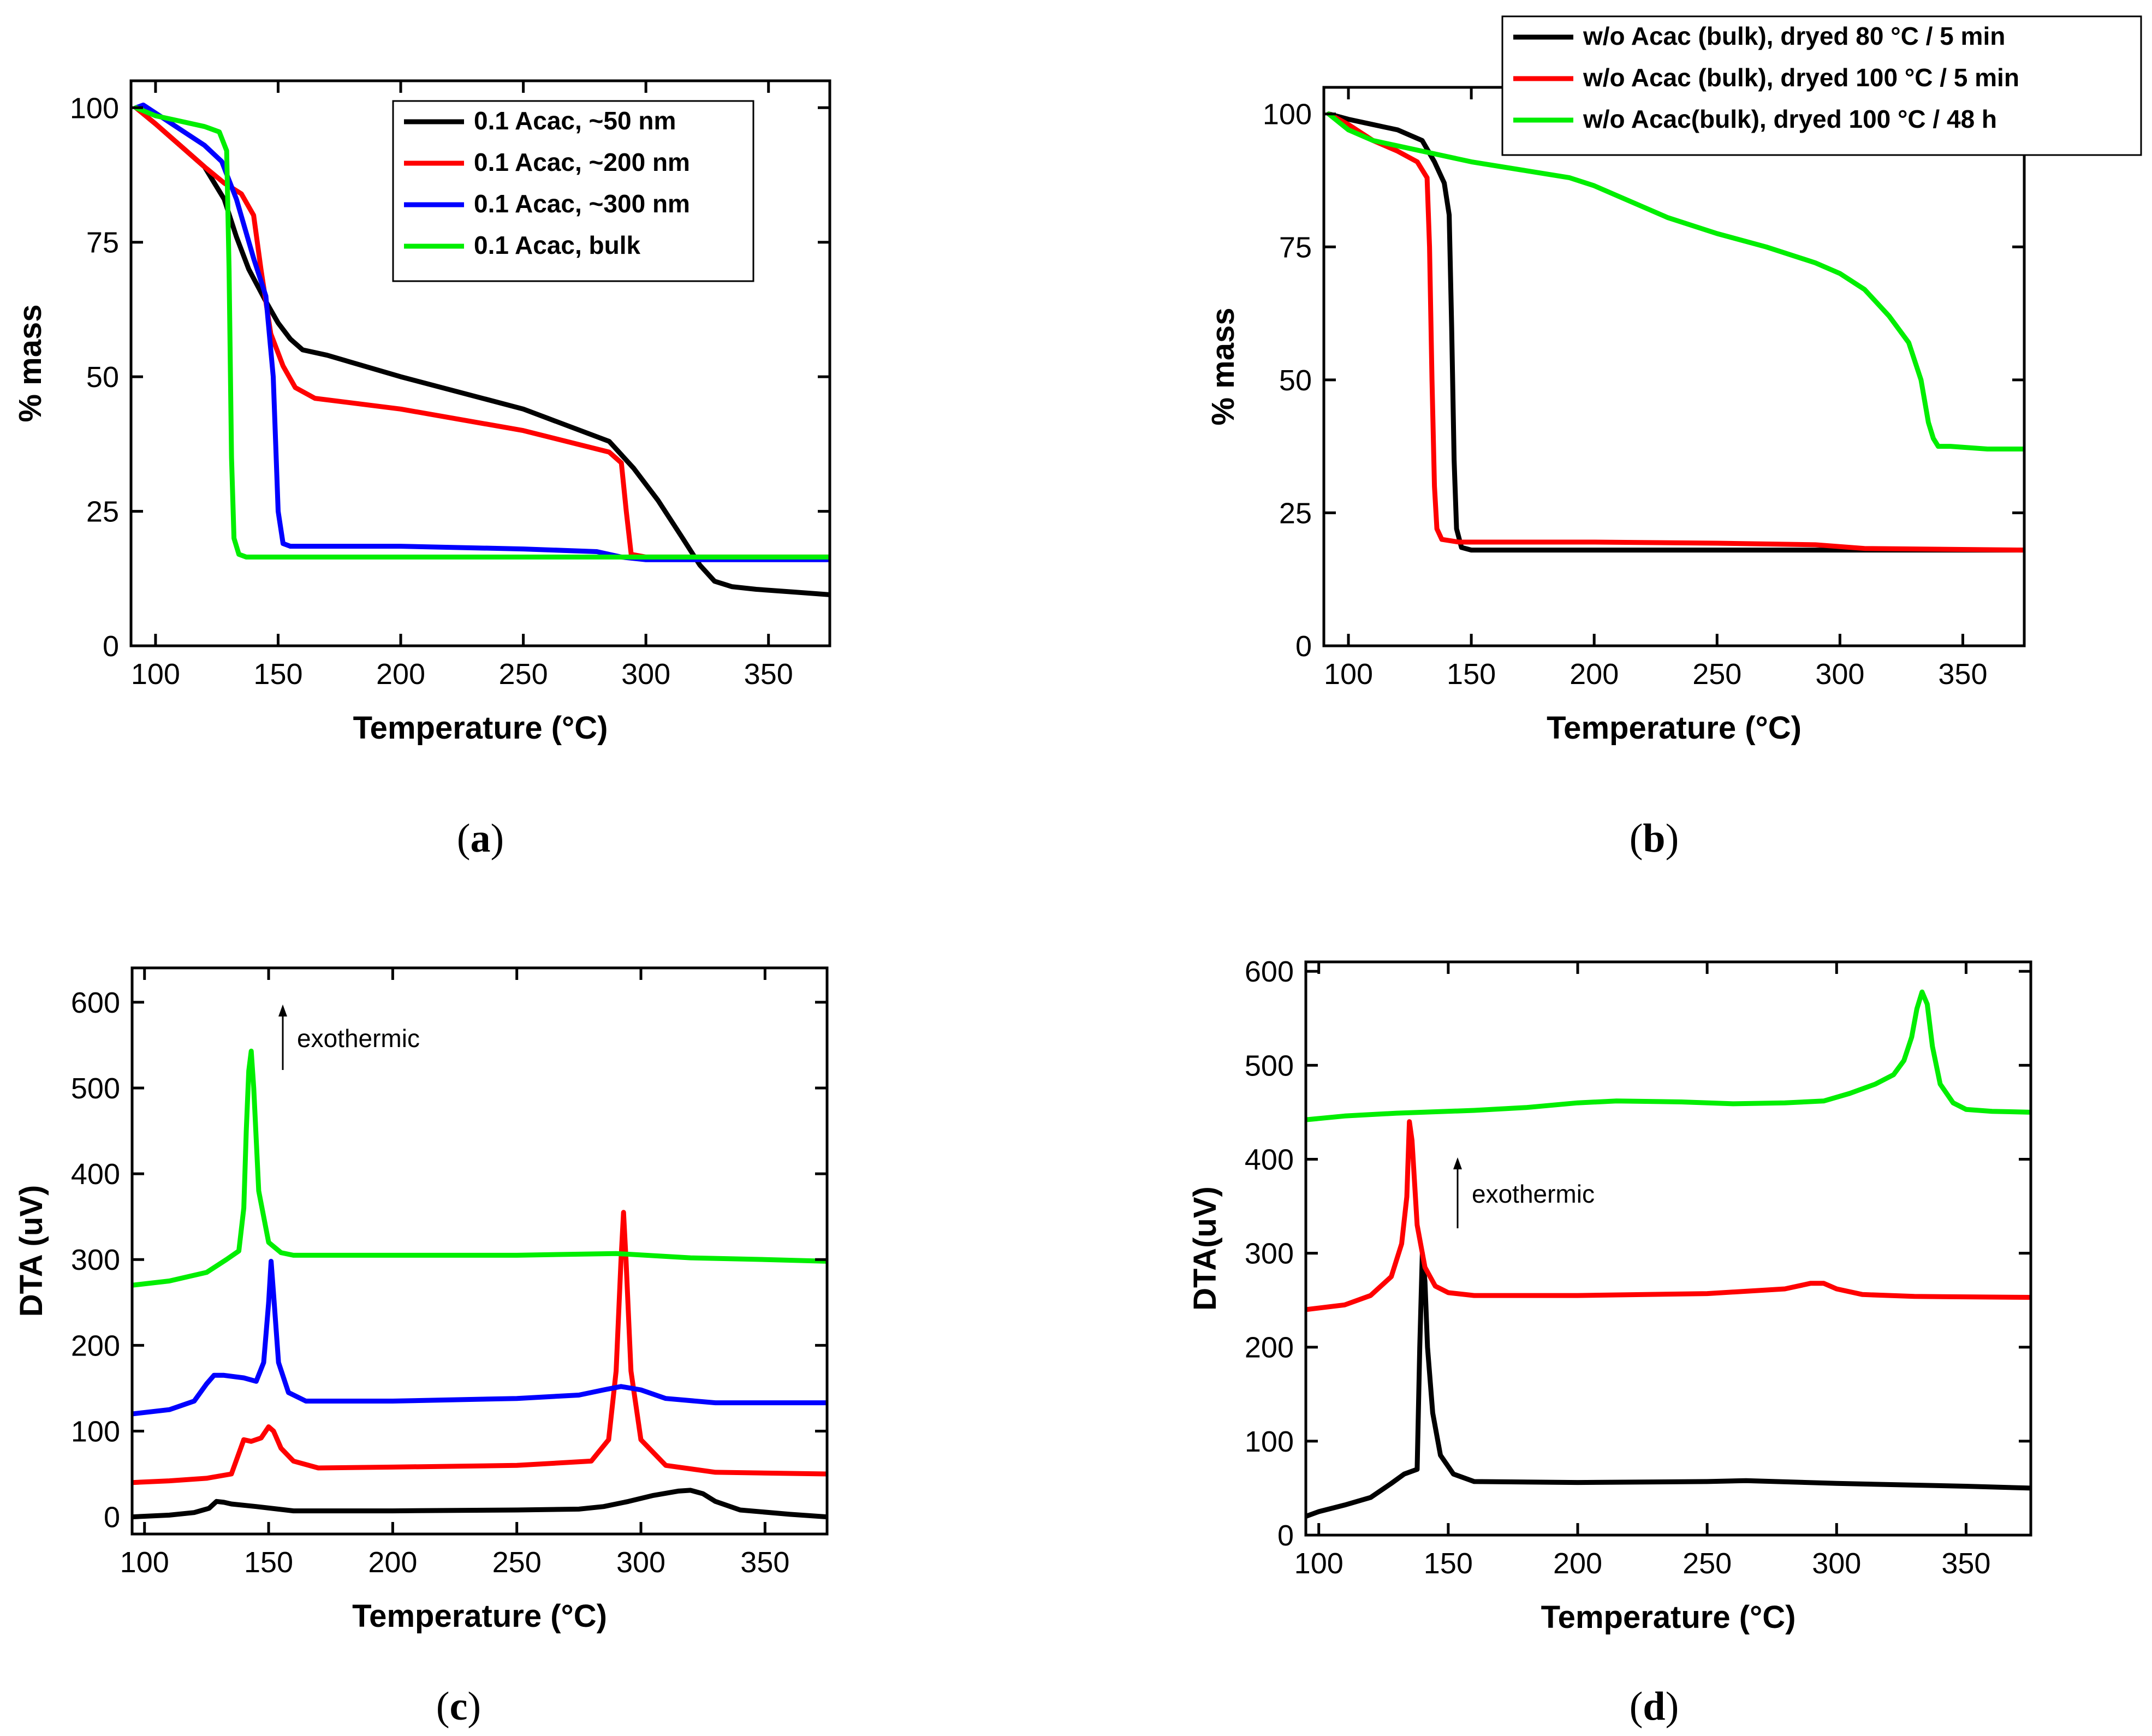  I want to click on y-tick-label-a-4: 100, so click(94, 108).